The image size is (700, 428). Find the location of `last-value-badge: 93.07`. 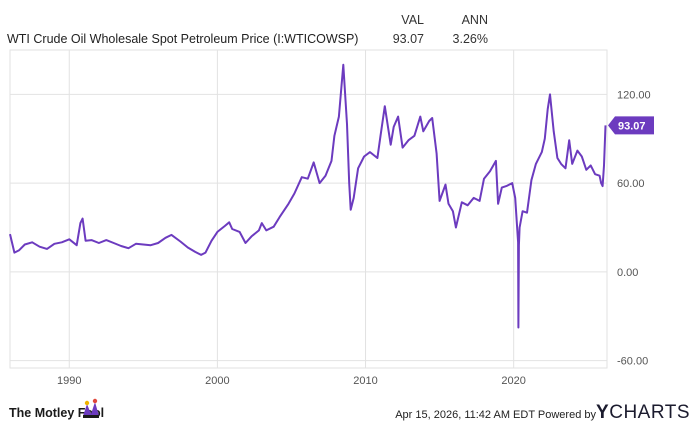

last-value-badge: 93.07 is located at coordinates (631, 125).